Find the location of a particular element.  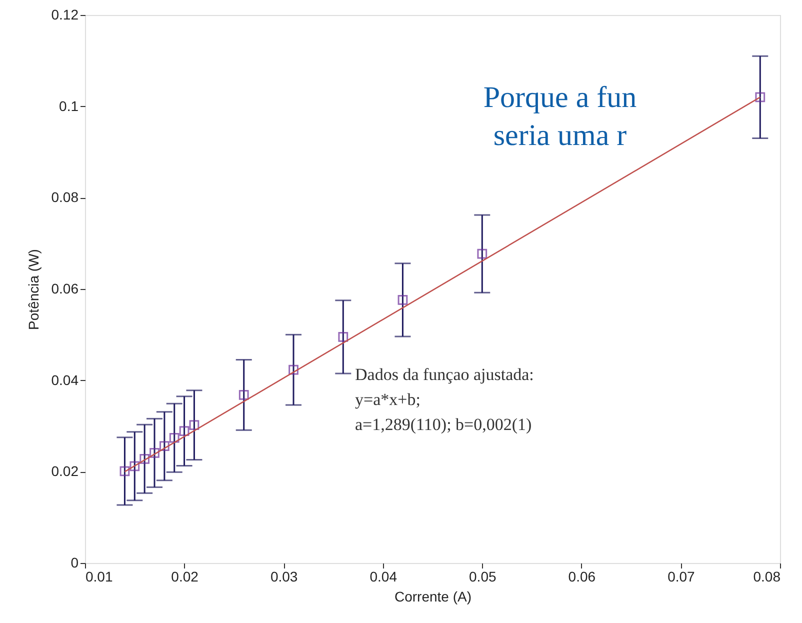

y-tick-label: 0.04 is located at coordinates (65, 380).